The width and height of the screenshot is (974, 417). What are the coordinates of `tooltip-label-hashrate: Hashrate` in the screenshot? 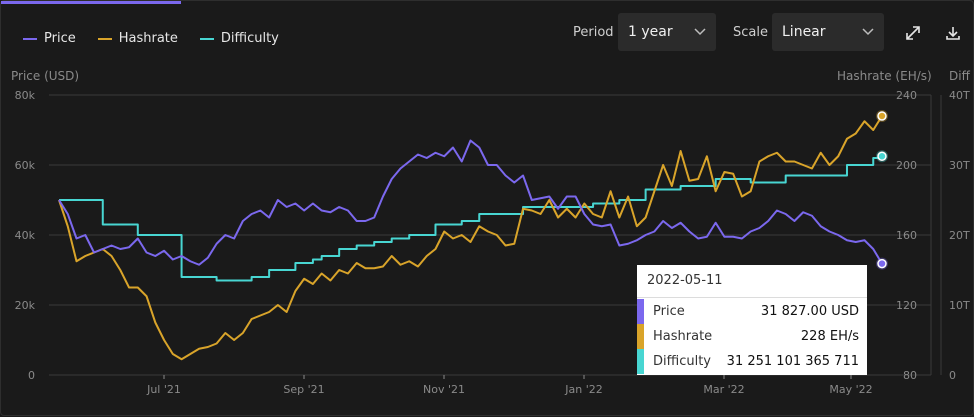 It's located at (683, 336).